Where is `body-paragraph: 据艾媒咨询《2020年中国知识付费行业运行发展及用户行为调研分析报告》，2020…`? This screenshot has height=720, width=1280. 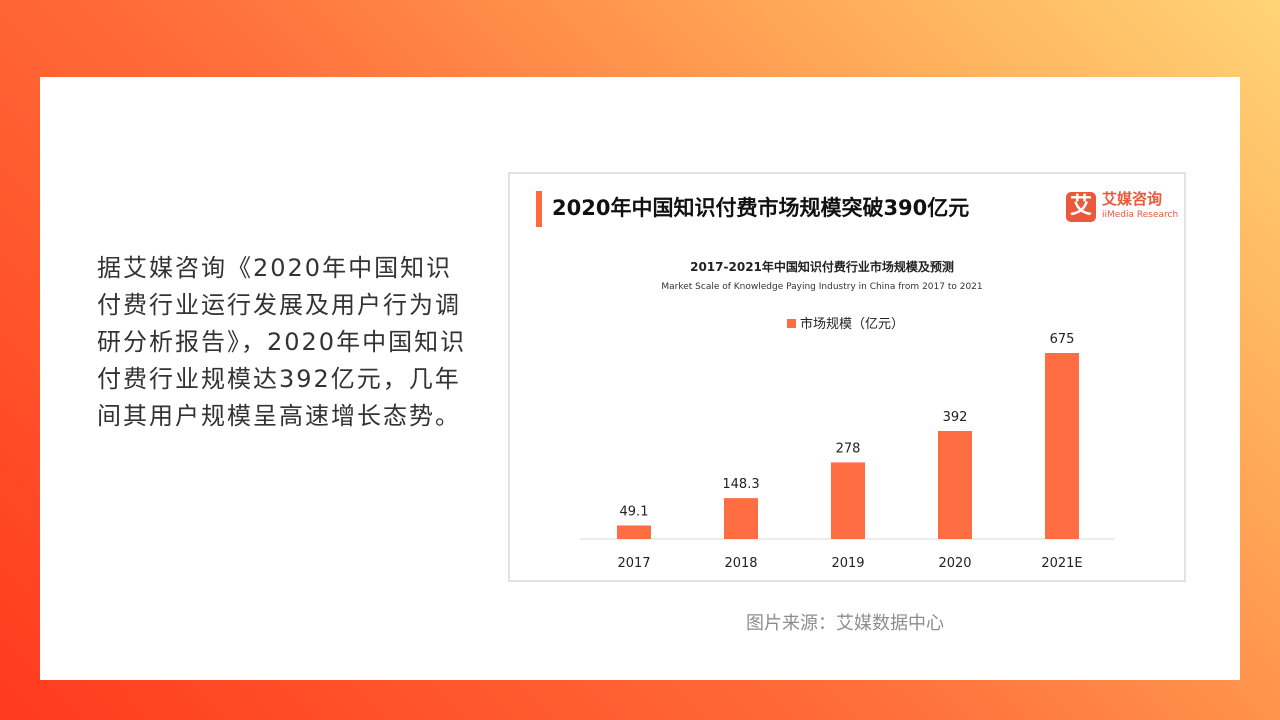
body-paragraph: 据艾媒咨询《2020年中国知识付费行业运行发展及用户行为调研分析报告》，2020… is located at coordinates (282, 342).